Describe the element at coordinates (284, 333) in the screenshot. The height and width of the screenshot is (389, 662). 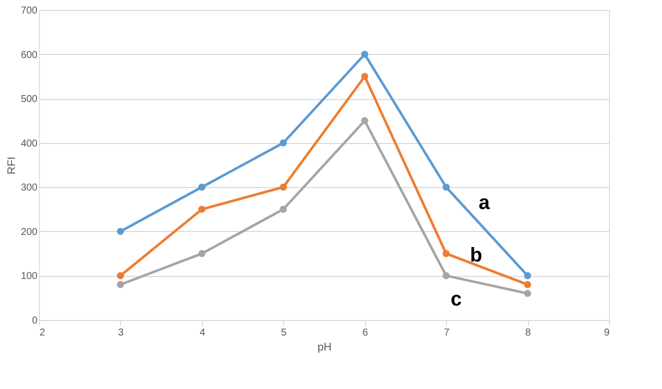
I see `x-tick-label: 5` at that location.